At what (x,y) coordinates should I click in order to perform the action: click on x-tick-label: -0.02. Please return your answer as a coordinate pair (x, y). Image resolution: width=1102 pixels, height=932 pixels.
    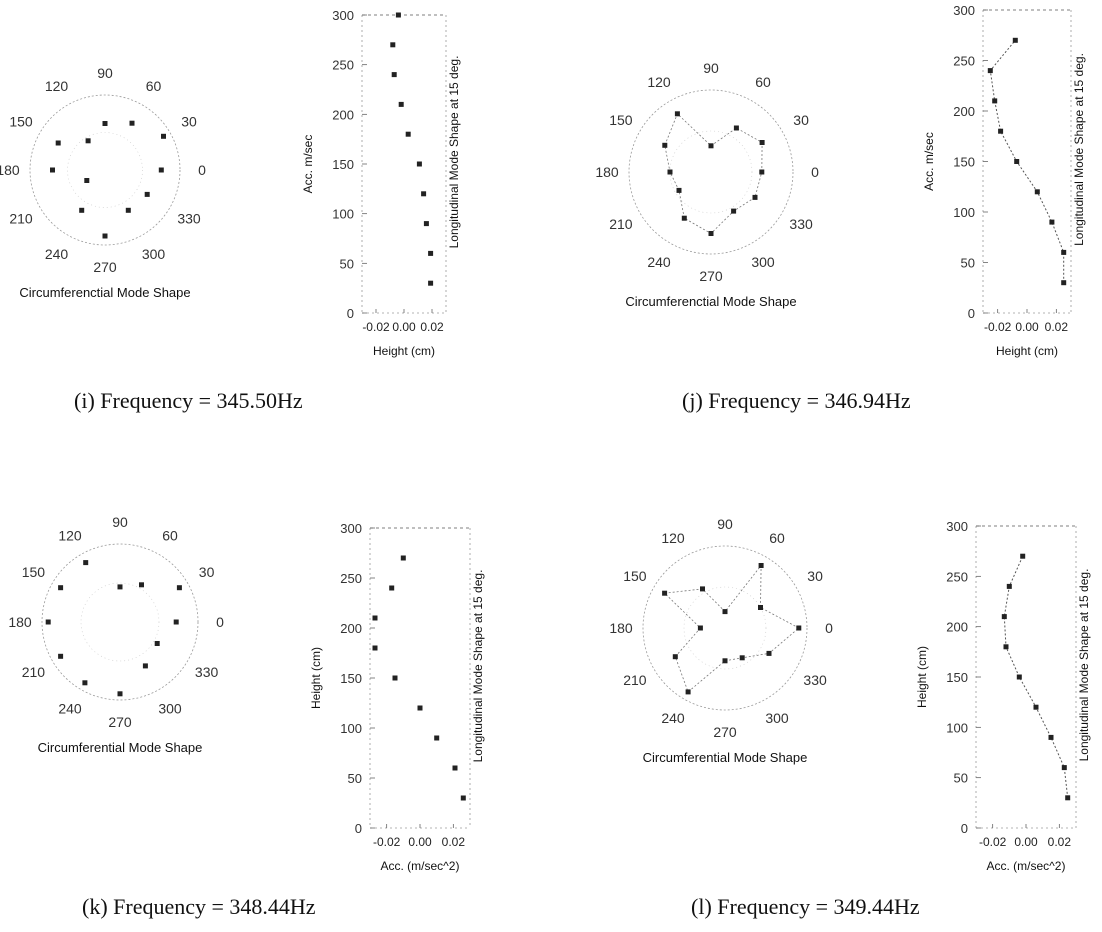
    Looking at the image, I should click on (993, 842).